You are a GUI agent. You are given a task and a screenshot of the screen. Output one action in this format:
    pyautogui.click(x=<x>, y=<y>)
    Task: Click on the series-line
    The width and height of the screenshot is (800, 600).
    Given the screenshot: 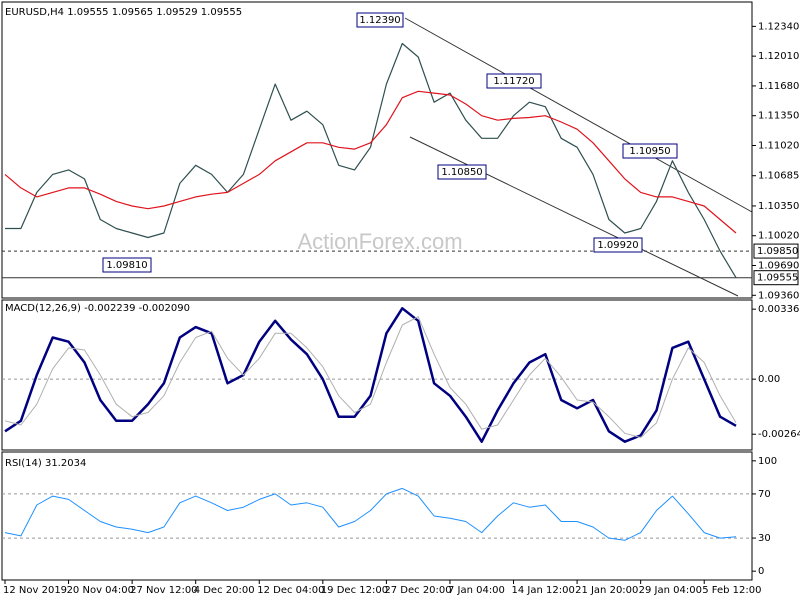 What is the action you would take?
    pyautogui.click(x=370, y=514)
    